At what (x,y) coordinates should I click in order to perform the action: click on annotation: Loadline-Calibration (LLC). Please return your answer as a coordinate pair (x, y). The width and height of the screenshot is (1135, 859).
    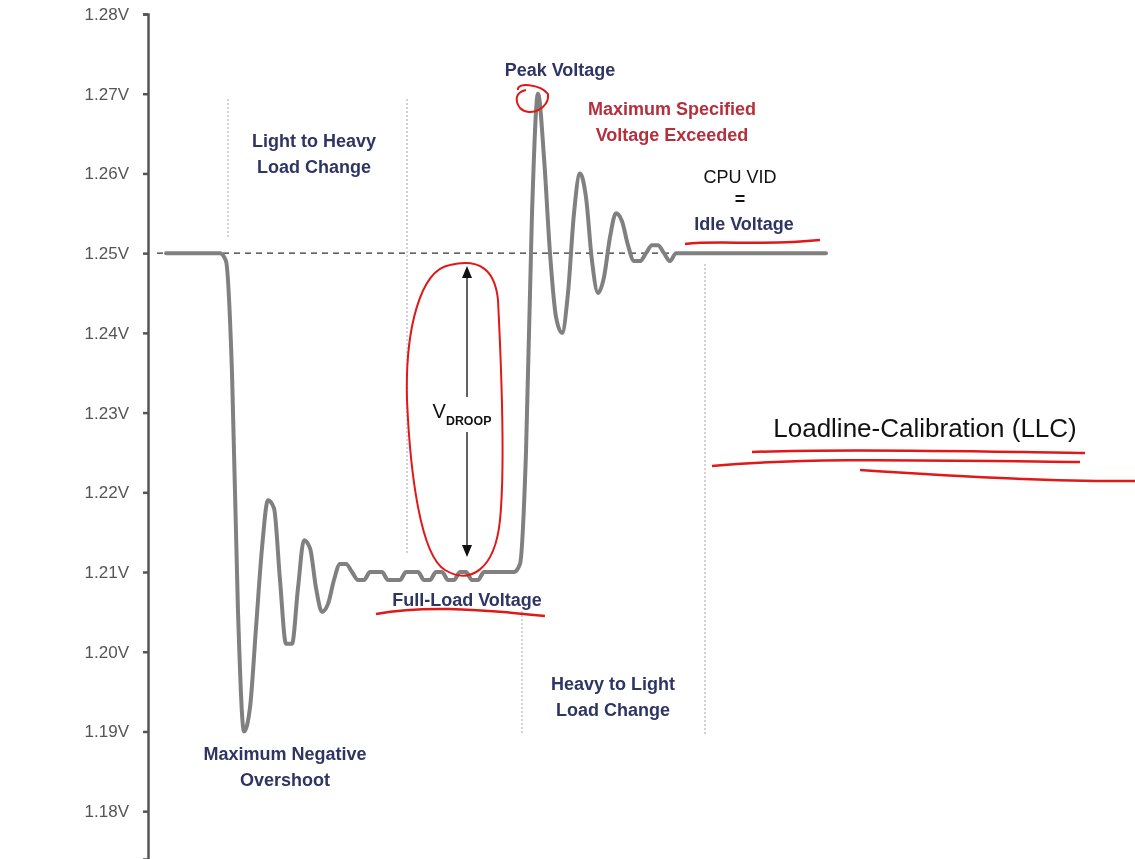
    Looking at the image, I should click on (925, 428).